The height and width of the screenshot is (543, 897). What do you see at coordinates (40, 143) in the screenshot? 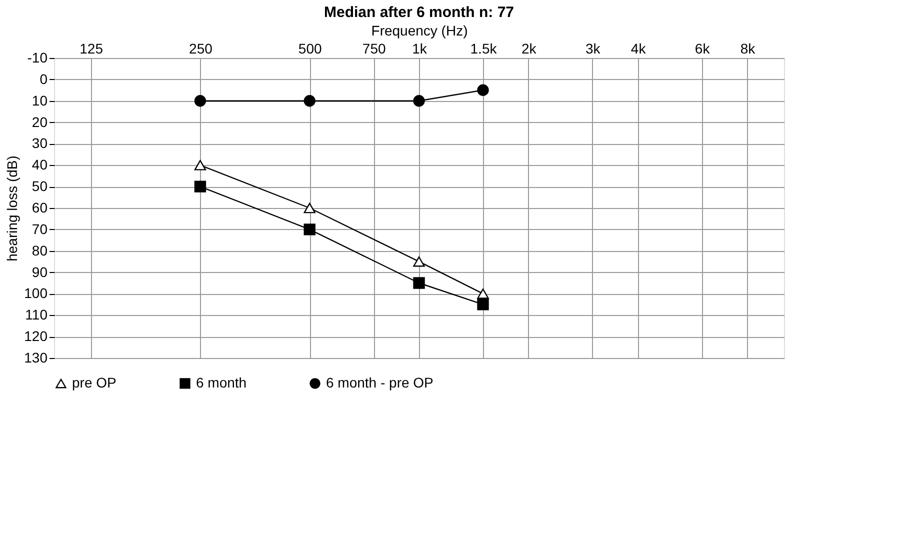
I see `y-tick-label: 30` at bounding box center [40, 143].